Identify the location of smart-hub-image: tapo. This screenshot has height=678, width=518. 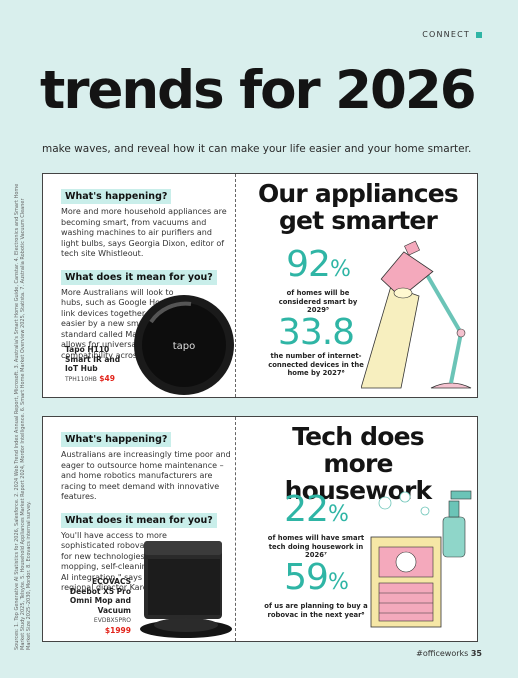
(184, 345).